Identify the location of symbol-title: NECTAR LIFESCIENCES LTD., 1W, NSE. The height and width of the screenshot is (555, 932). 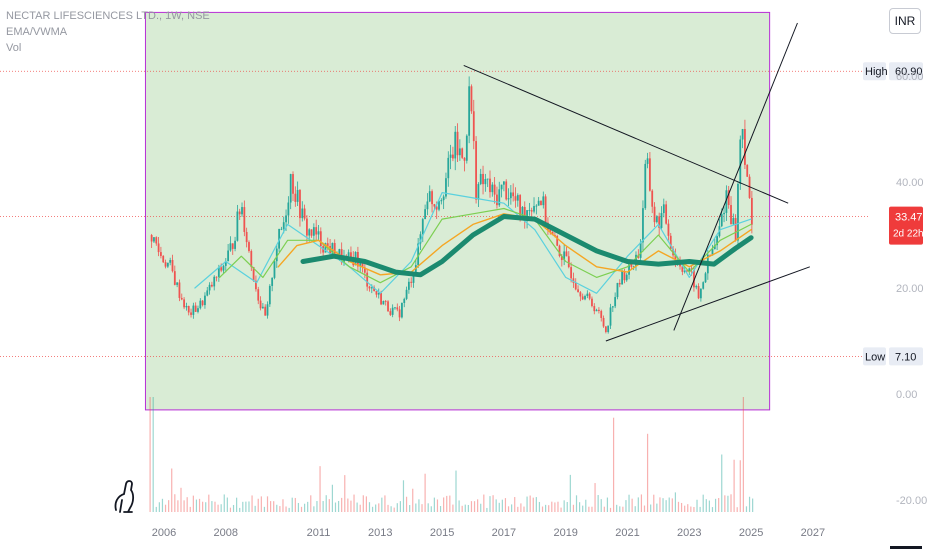
(108, 16).